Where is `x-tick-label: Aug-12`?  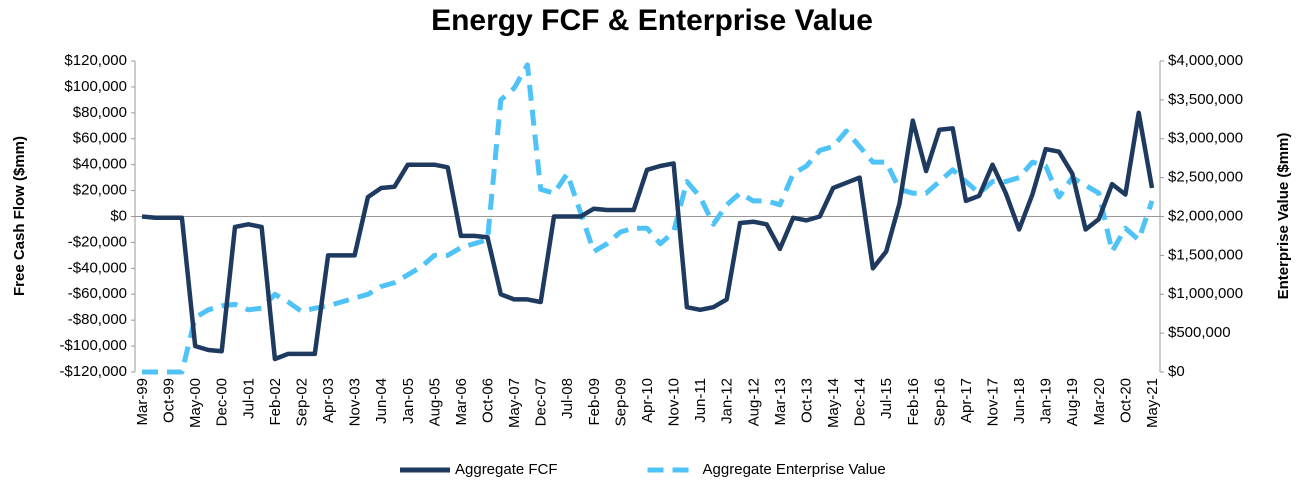 x-tick-label: Aug-12 is located at coordinates (753, 402).